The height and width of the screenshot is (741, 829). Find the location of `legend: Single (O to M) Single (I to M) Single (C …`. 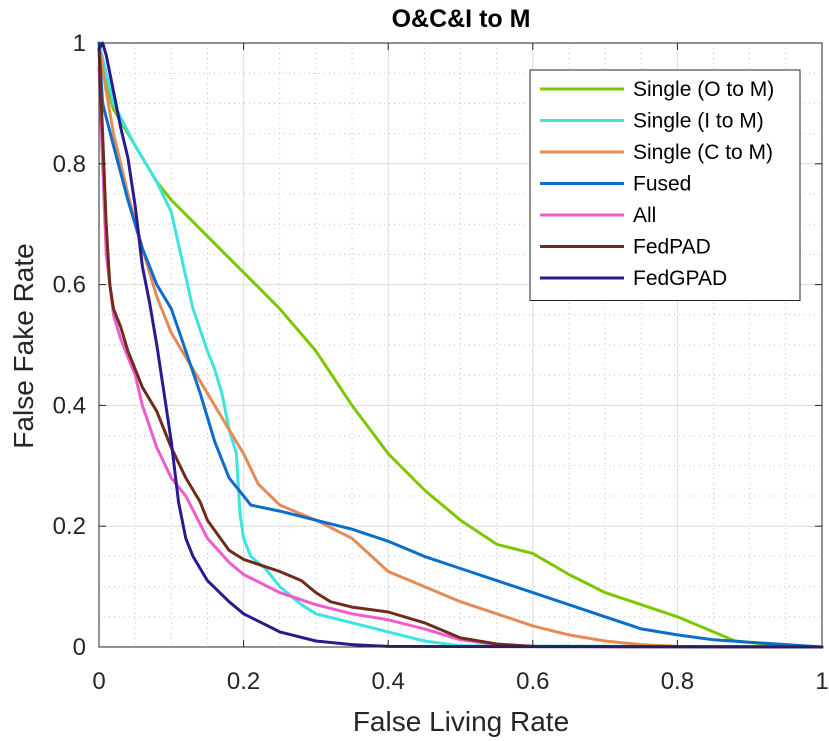

legend: Single (O to M) Single (I to M) Single (C … is located at coordinates (665, 185).